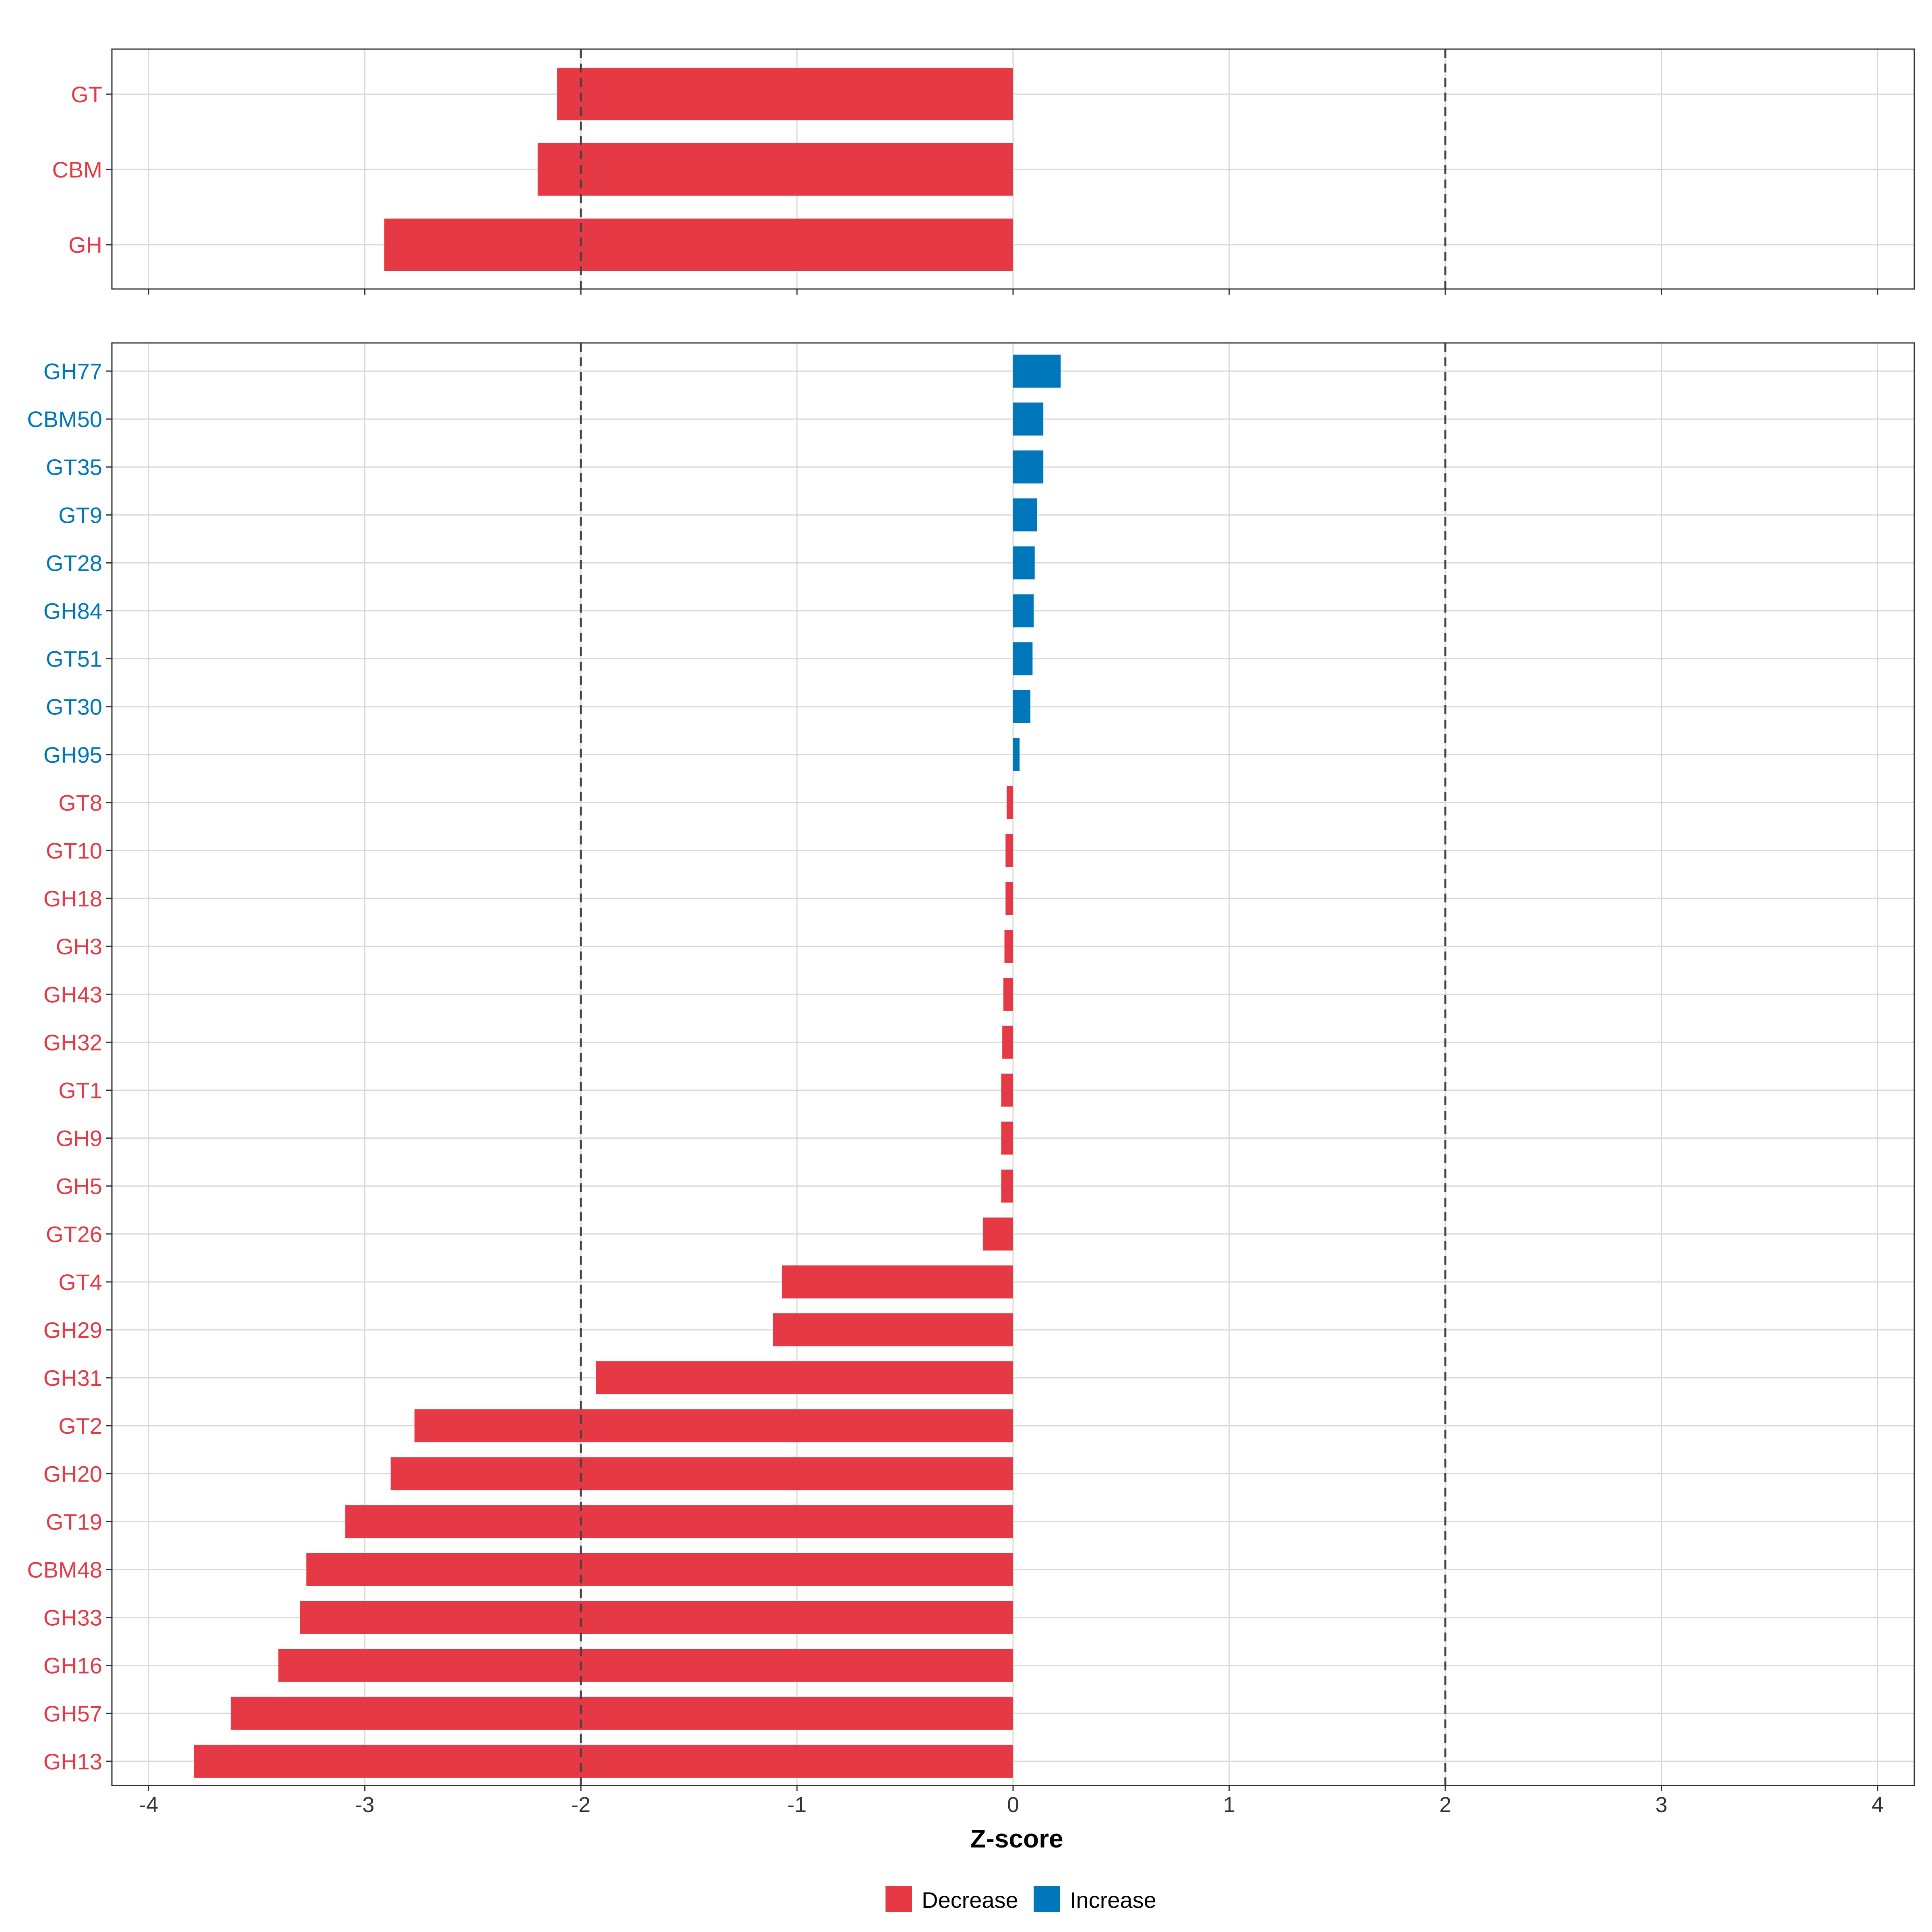  I want to click on bottom-bar-gt28, so click(1024, 563).